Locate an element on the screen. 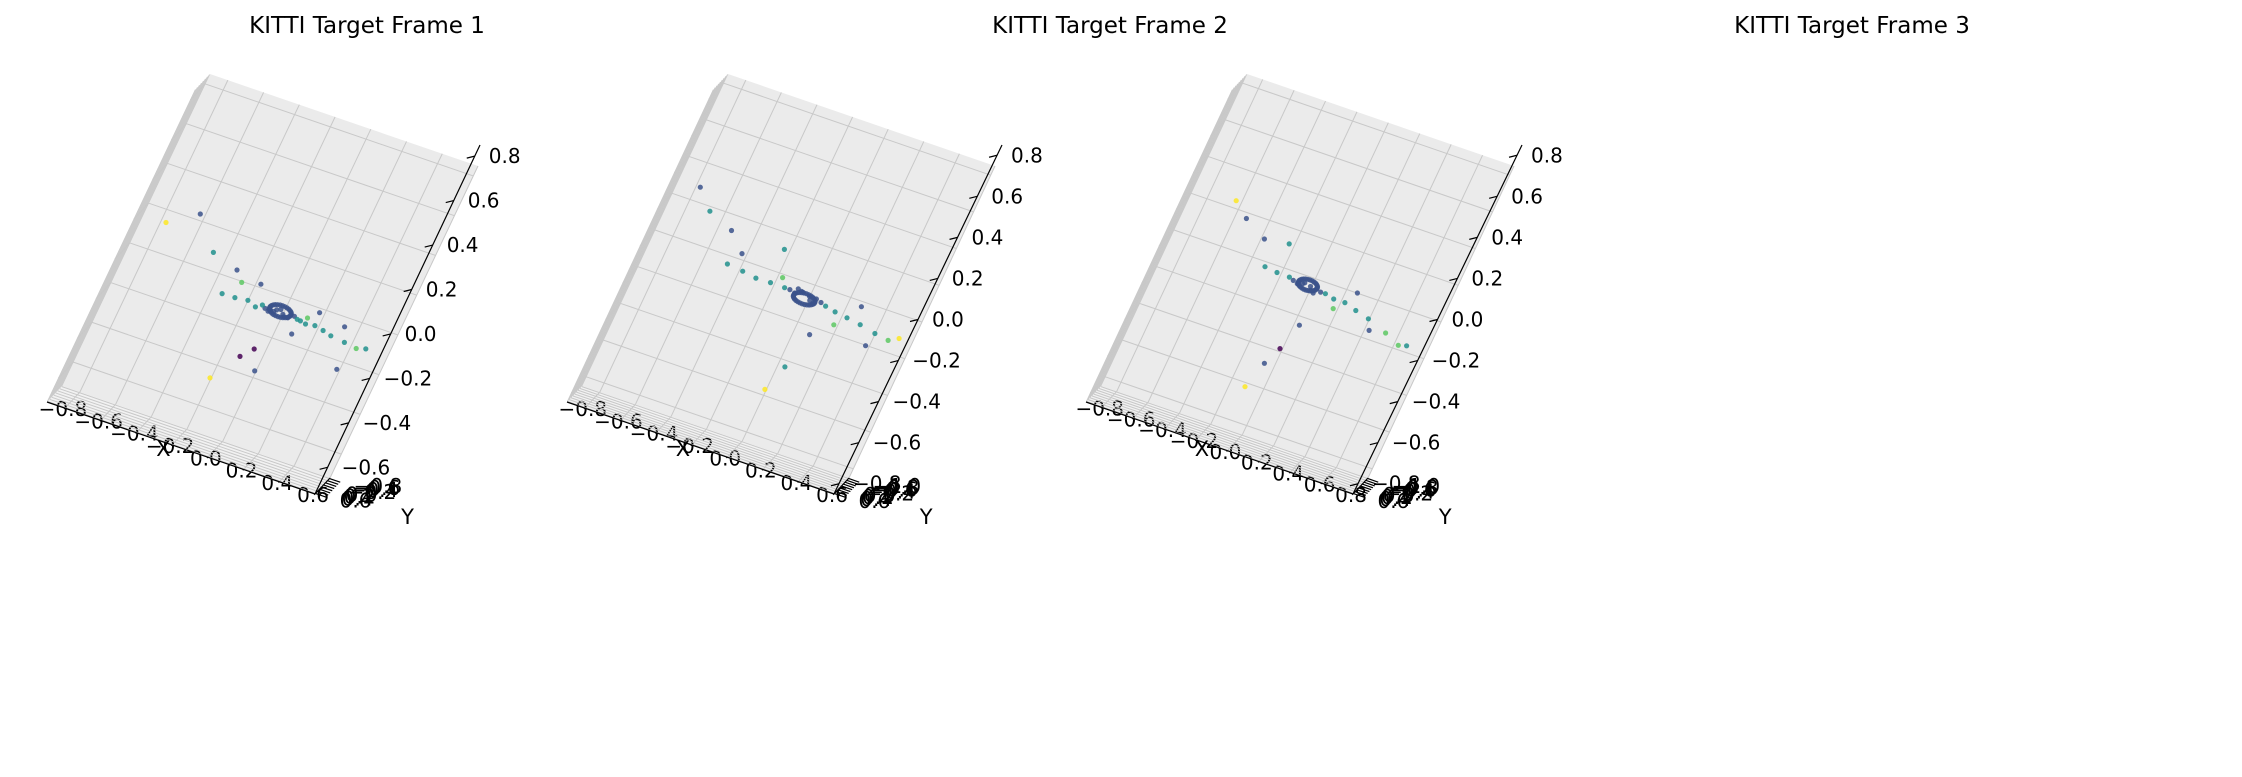  subplot-title-frame-3: KITTI Target Frame 3 is located at coordinates (1852, 26).